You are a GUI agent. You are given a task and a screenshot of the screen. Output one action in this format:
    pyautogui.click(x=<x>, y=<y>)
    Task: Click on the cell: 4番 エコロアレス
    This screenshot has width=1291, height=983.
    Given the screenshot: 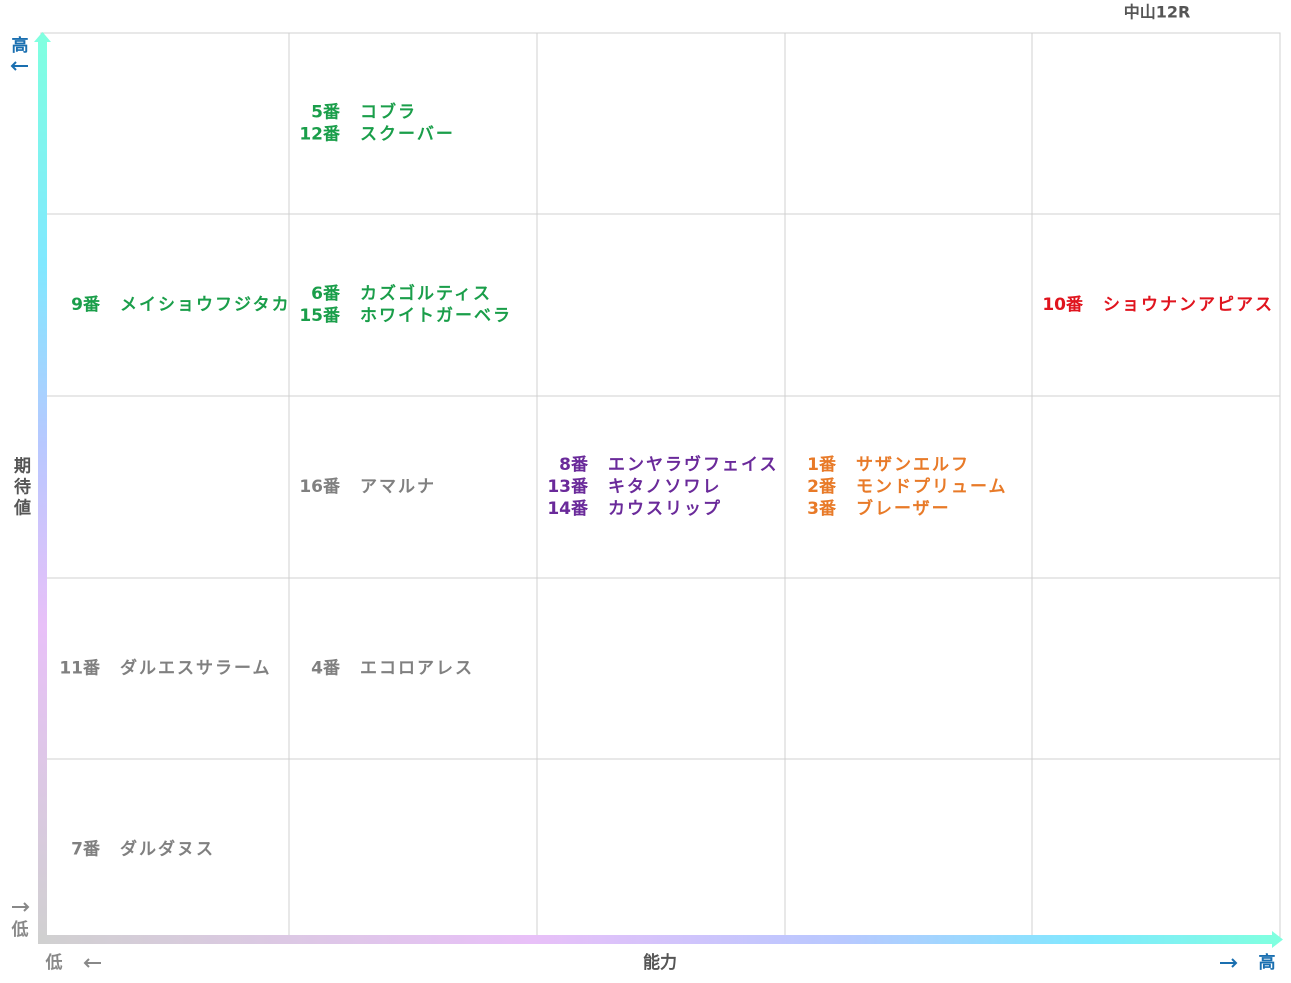 What is the action you would take?
    pyautogui.click(x=392, y=669)
    